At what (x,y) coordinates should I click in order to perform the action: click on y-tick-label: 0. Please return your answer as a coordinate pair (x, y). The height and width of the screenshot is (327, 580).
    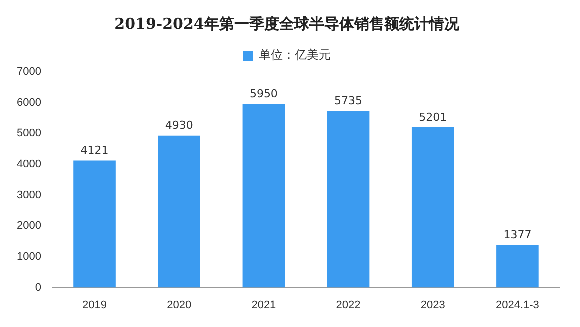
    Looking at the image, I should click on (38, 288).